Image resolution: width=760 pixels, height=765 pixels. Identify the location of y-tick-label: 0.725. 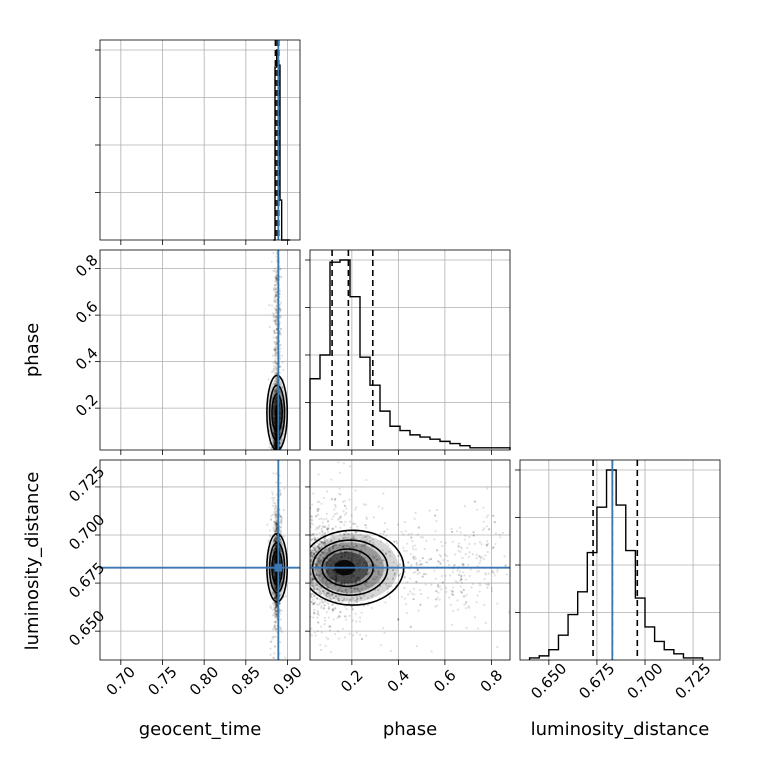
(86, 484).